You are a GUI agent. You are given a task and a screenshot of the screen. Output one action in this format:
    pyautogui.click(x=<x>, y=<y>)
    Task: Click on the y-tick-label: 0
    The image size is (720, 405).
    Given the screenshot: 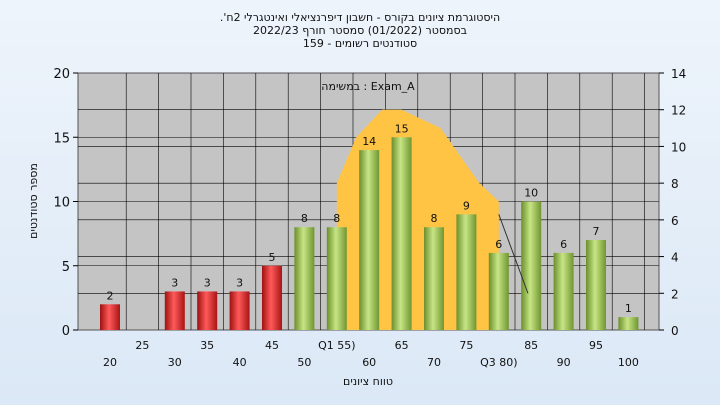 What is the action you would take?
    pyautogui.click(x=66, y=331)
    